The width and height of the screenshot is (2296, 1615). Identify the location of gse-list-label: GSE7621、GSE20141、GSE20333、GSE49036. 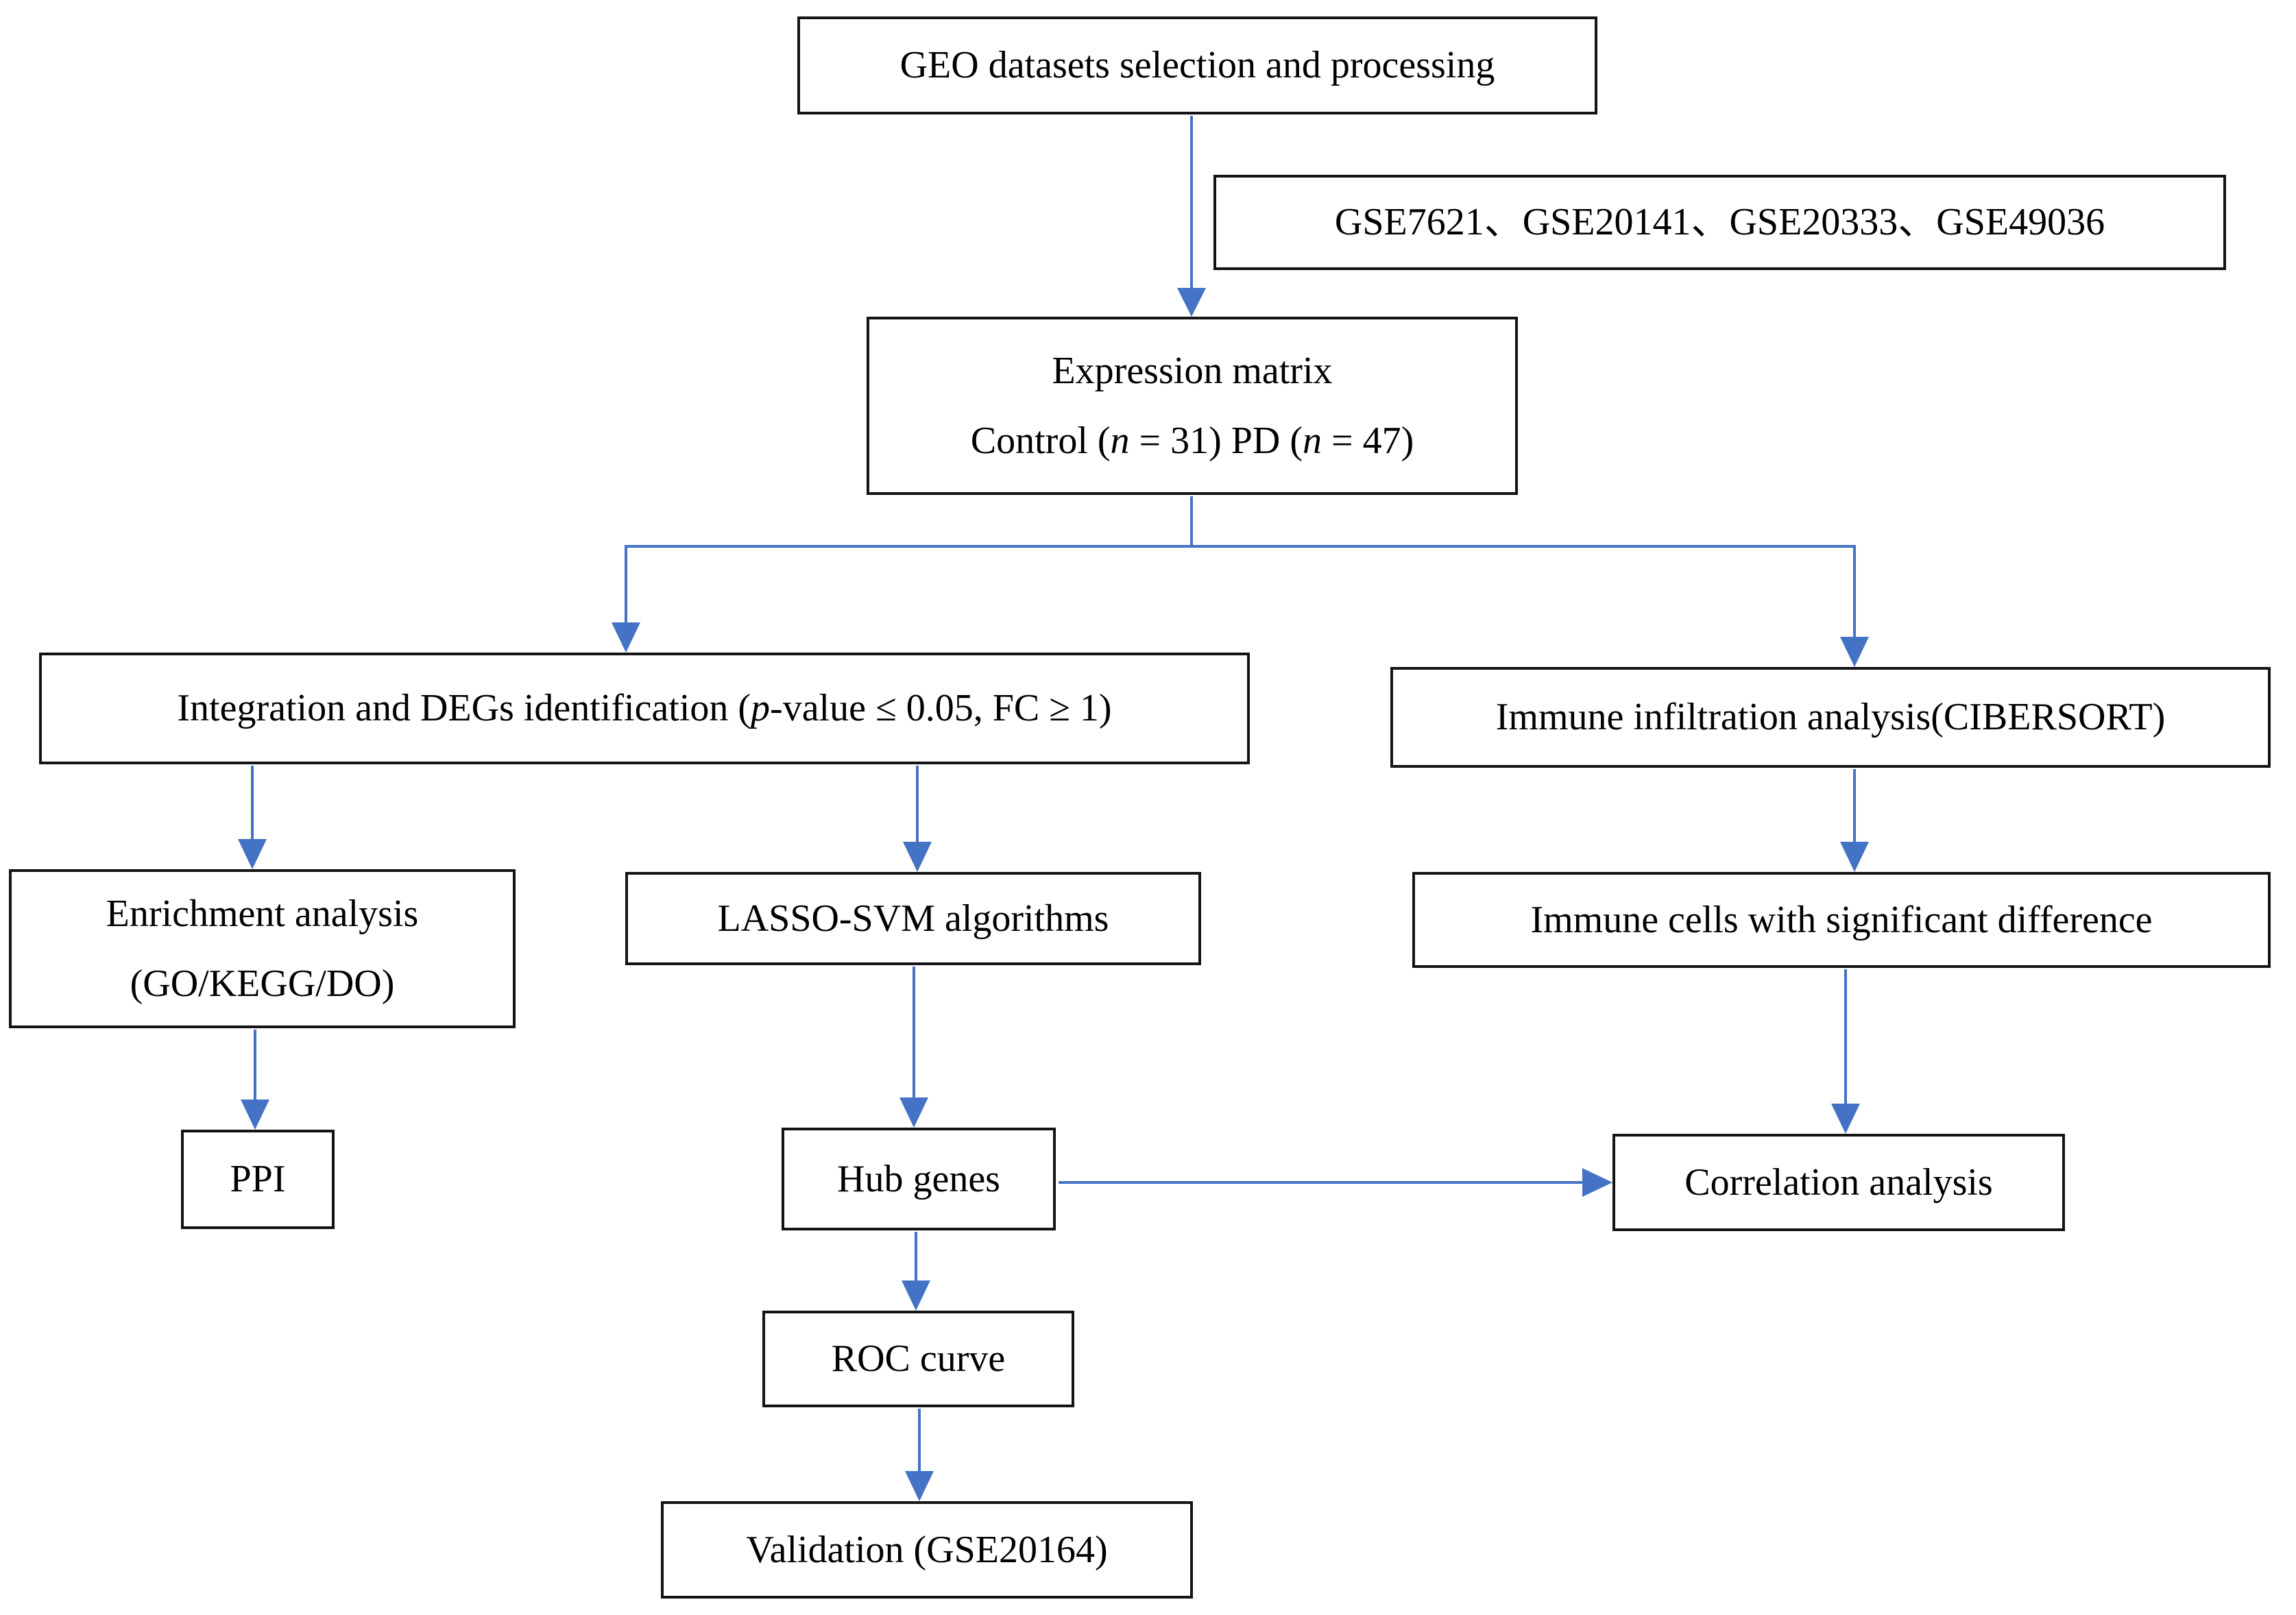
(1719, 222).